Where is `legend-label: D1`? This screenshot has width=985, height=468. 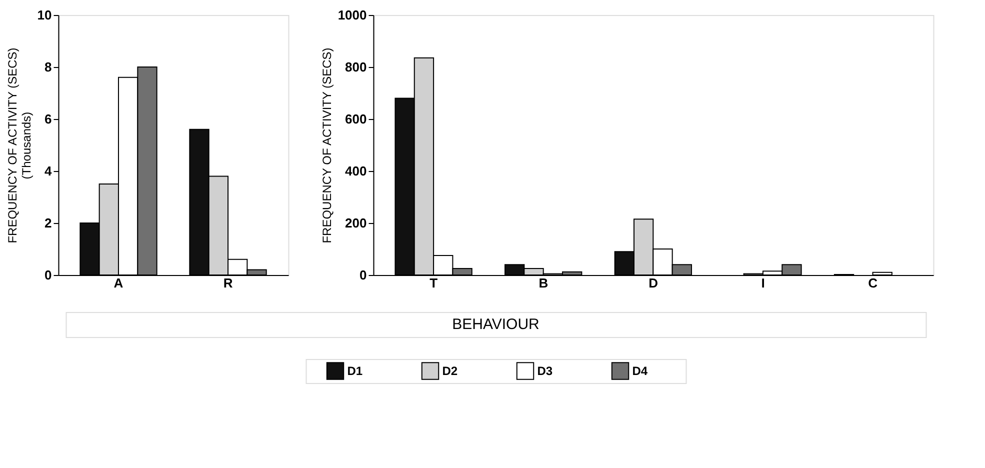
legend-label: D1 is located at coordinates (355, 371).